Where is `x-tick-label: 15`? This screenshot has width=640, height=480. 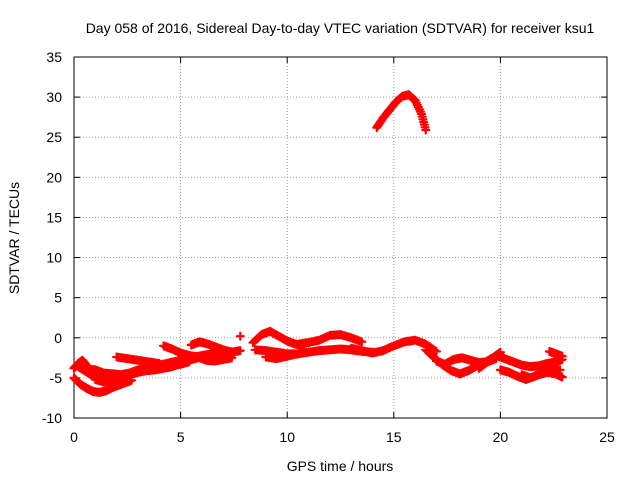 x-tick-label: 15 is located at coordinates (394, 437).